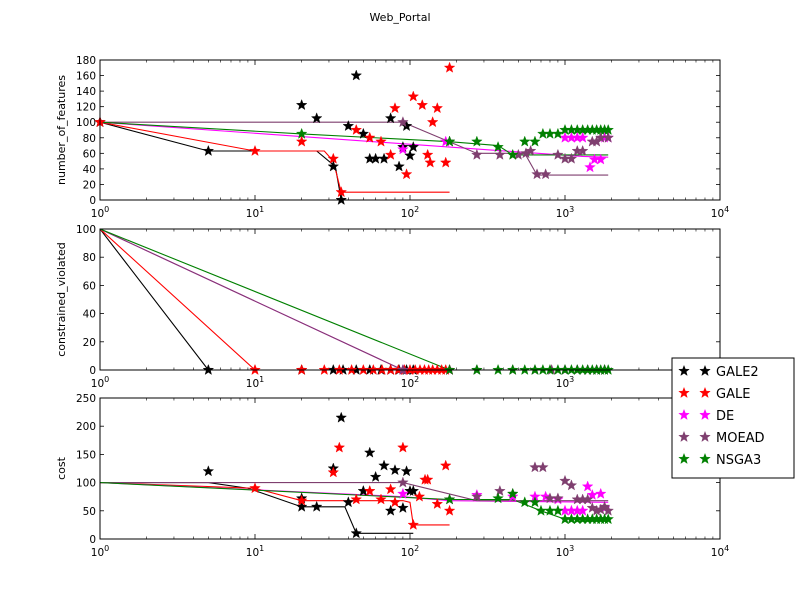  I want to click on y-tick-label: 80, so click(89, 258).